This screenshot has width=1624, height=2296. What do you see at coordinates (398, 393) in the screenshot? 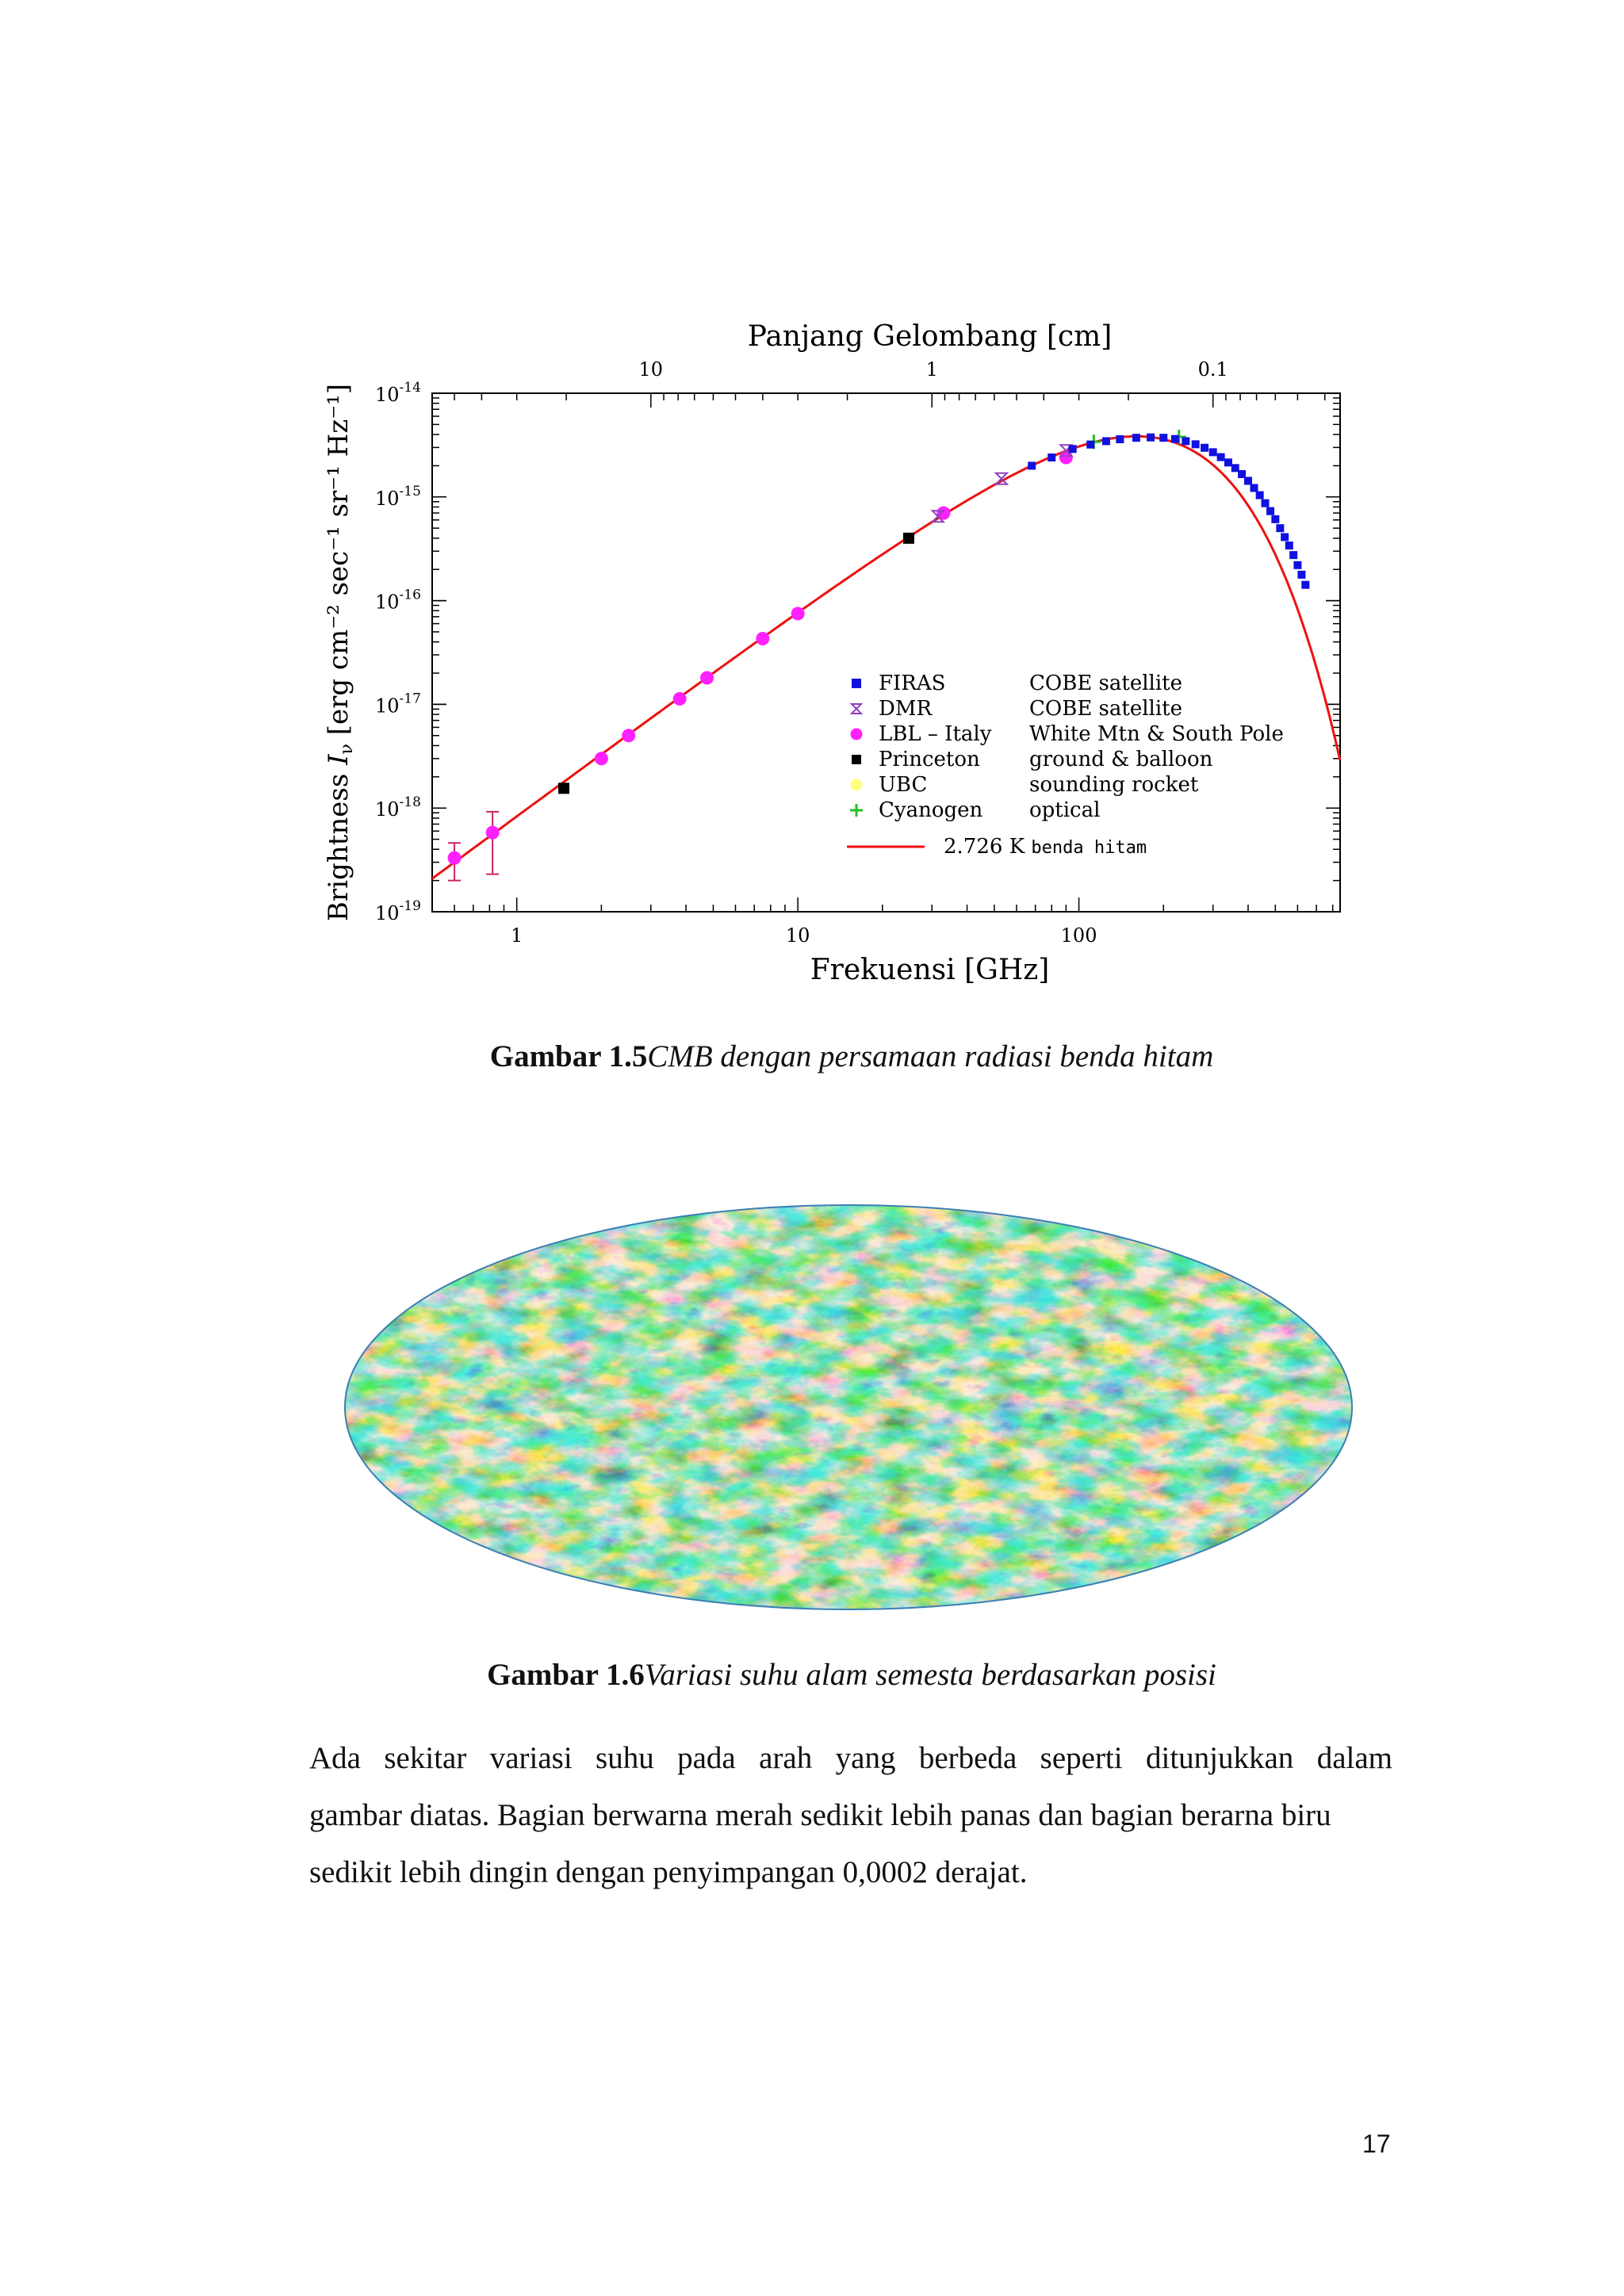
I see `y-tick-label: 10-14` at bounding box center [398, 393].